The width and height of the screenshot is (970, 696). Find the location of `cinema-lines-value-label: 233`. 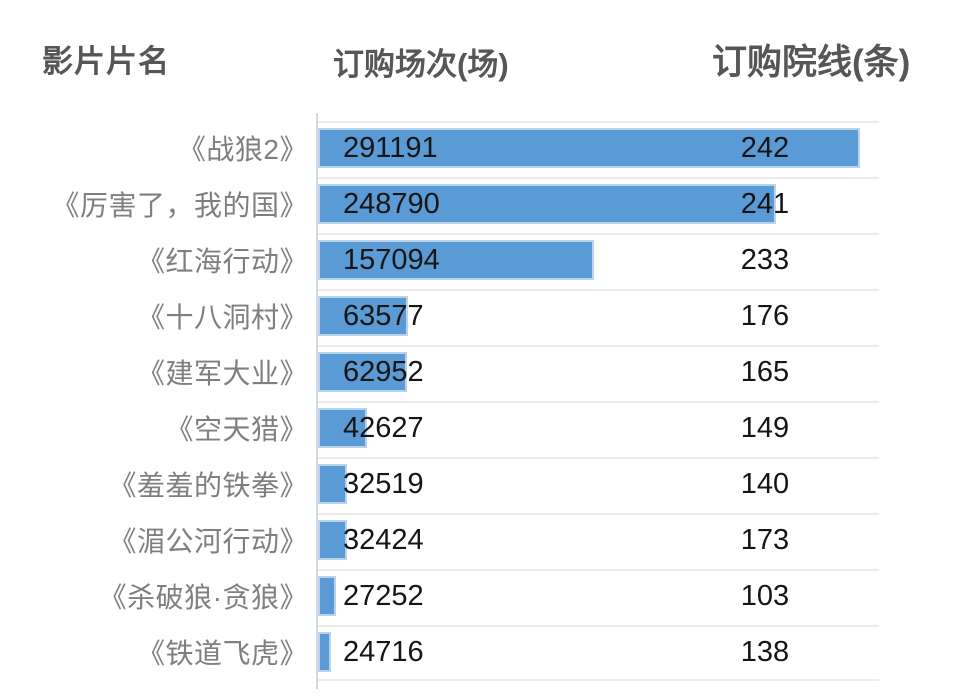

cinema-lines-value-label: 233 is located at coordinates (765, 259).